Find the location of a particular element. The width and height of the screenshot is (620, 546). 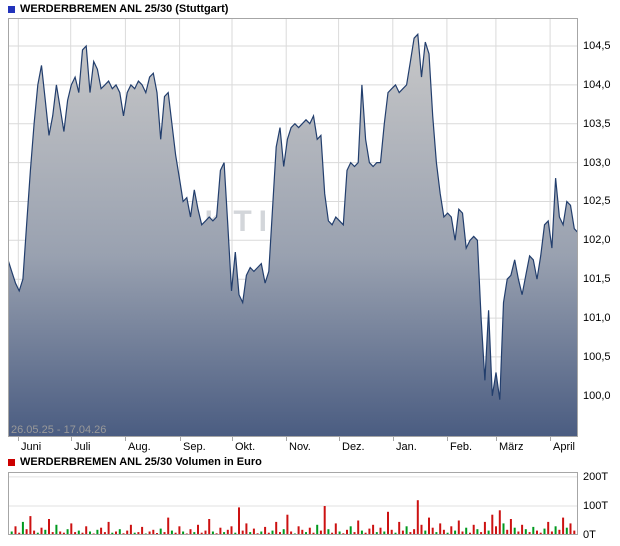

price-y-tick-label: 104,0 is located at coordinates (597, 85).